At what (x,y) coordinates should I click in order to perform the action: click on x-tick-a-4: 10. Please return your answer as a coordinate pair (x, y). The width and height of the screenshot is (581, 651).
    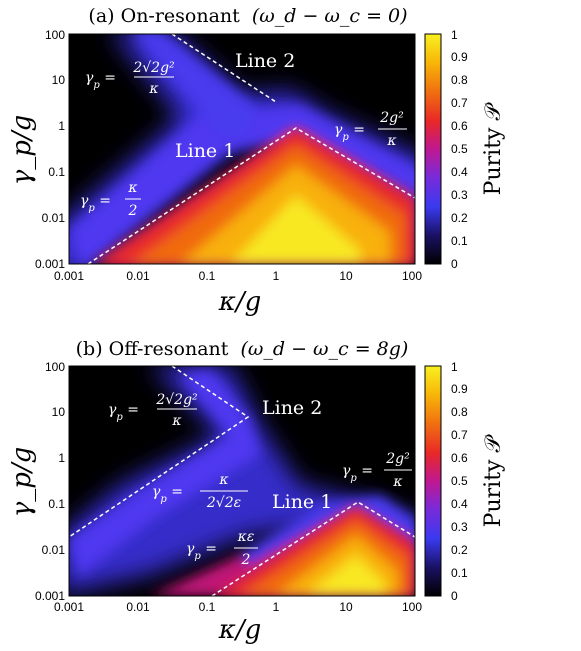
    Looking at the image, I should click on (346, 276).